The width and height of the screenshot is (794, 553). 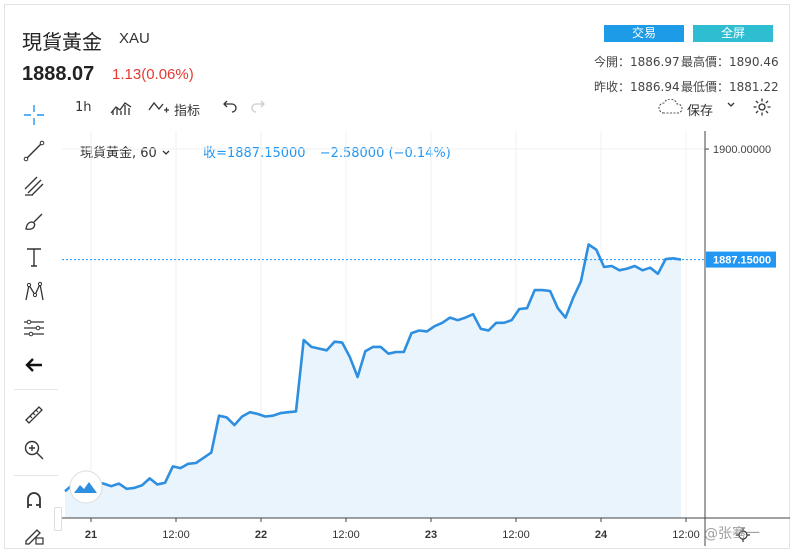 I want to click on redo-icon, so click(x=258, y=108).